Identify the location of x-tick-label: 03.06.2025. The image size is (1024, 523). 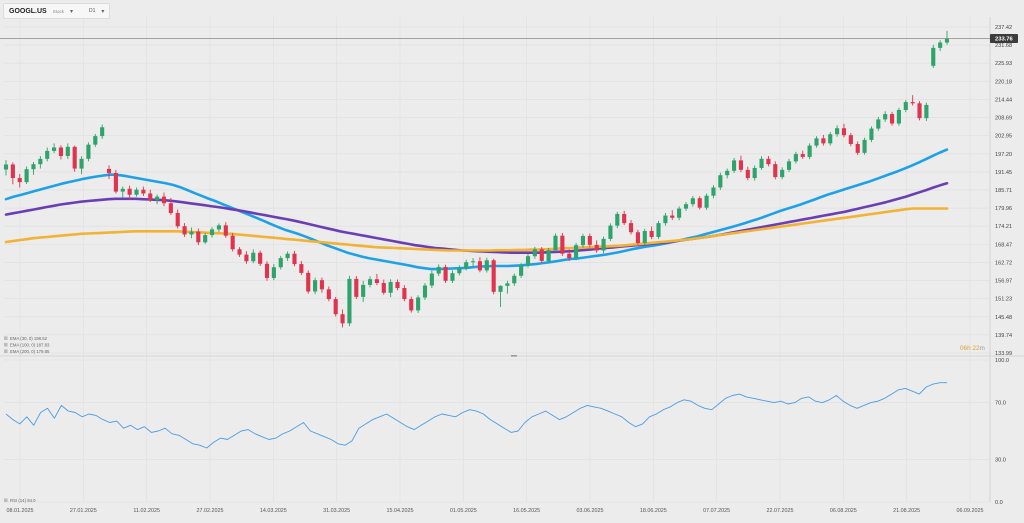
(590, 511).